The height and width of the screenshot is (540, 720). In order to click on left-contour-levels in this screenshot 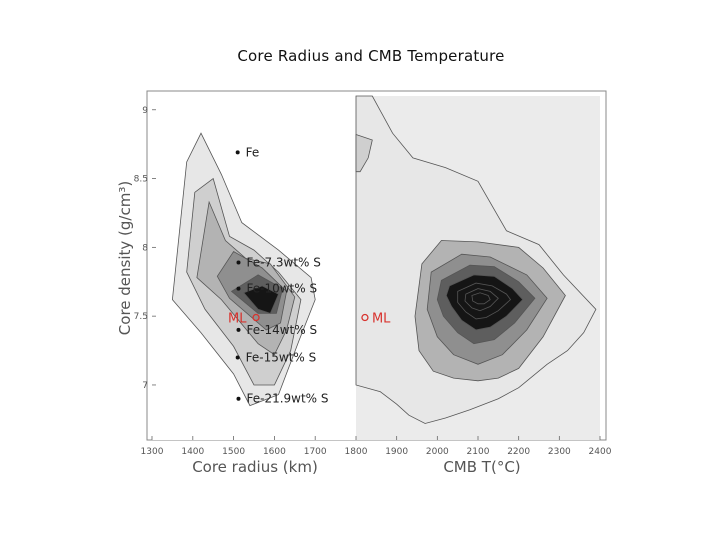, I will do `click(243, 269)`.